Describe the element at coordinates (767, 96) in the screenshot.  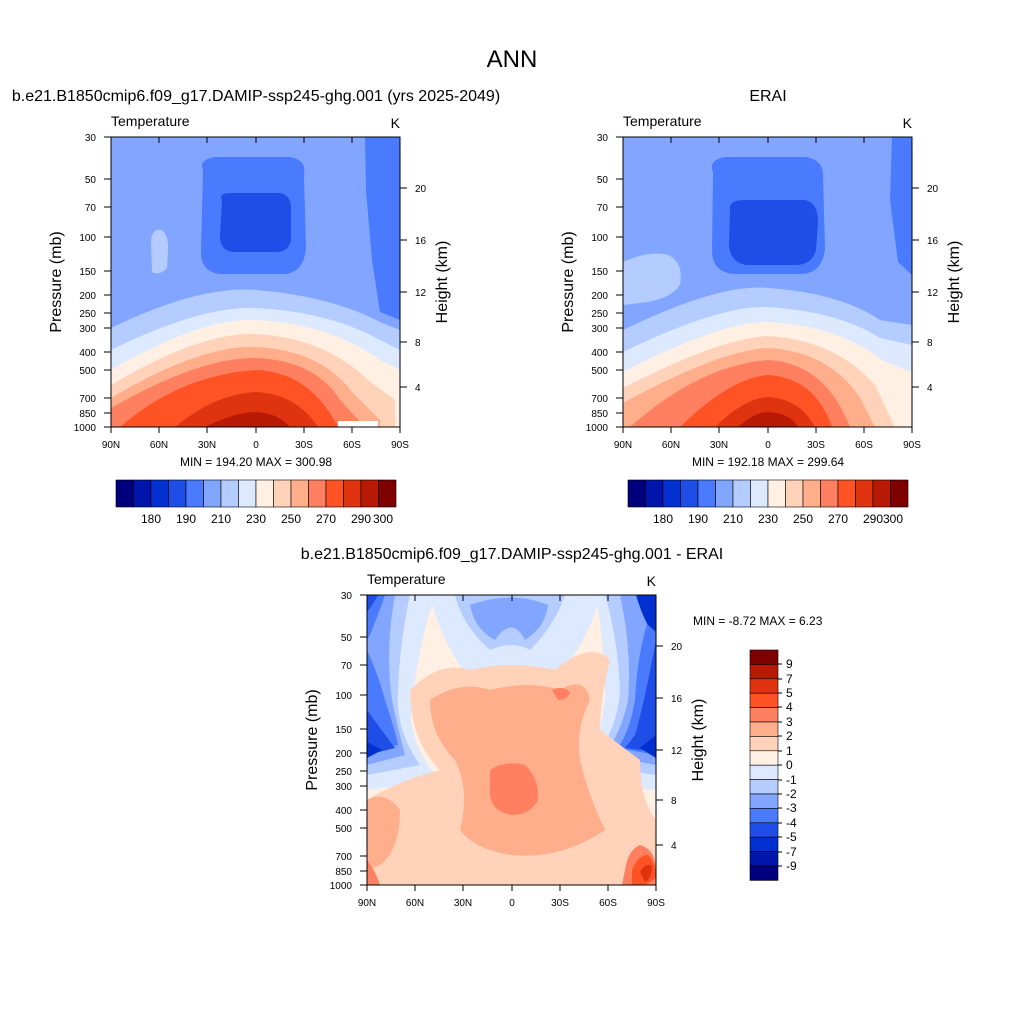
I see `panel-title: ERAI` at that location.